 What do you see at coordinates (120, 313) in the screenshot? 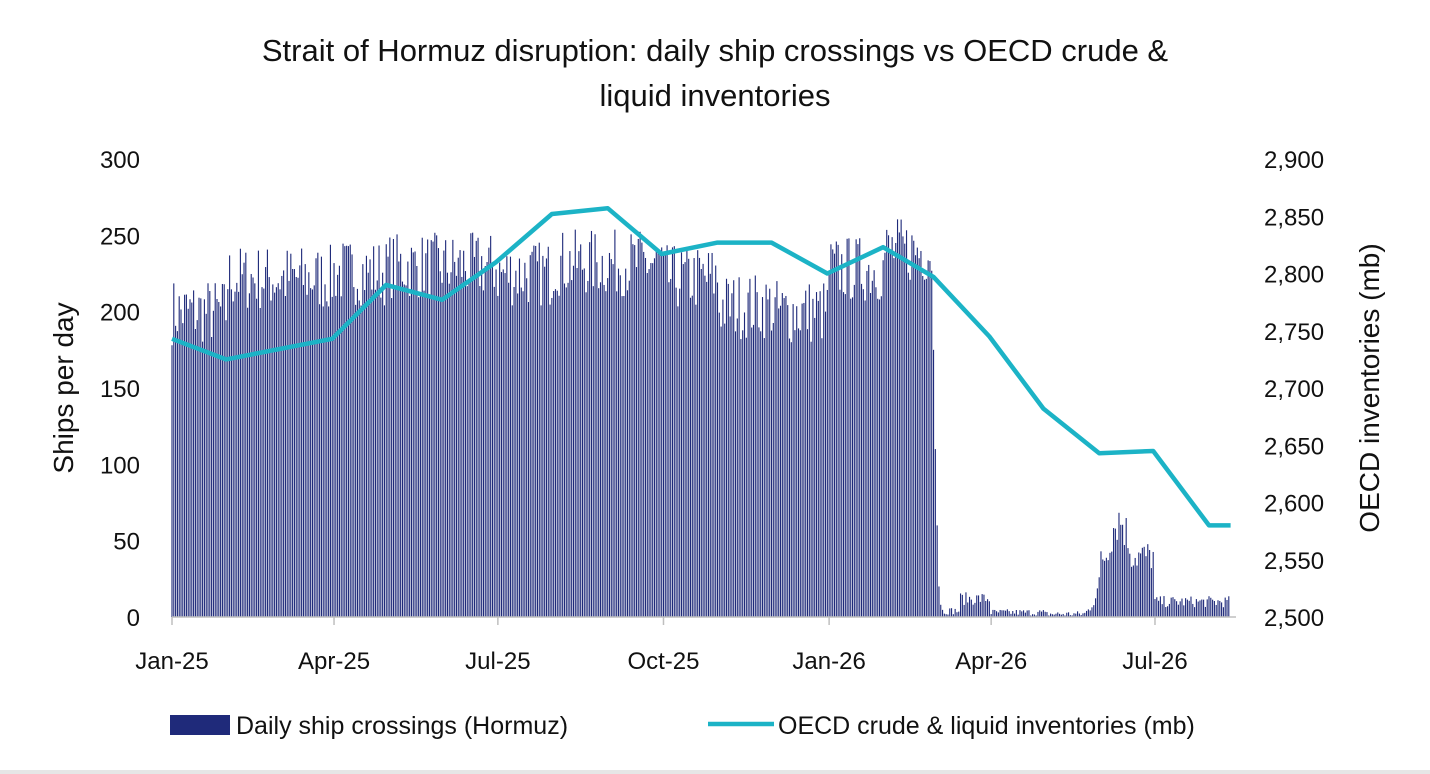
I see `left-tick-label: 200` at bounding box center [120, 313].